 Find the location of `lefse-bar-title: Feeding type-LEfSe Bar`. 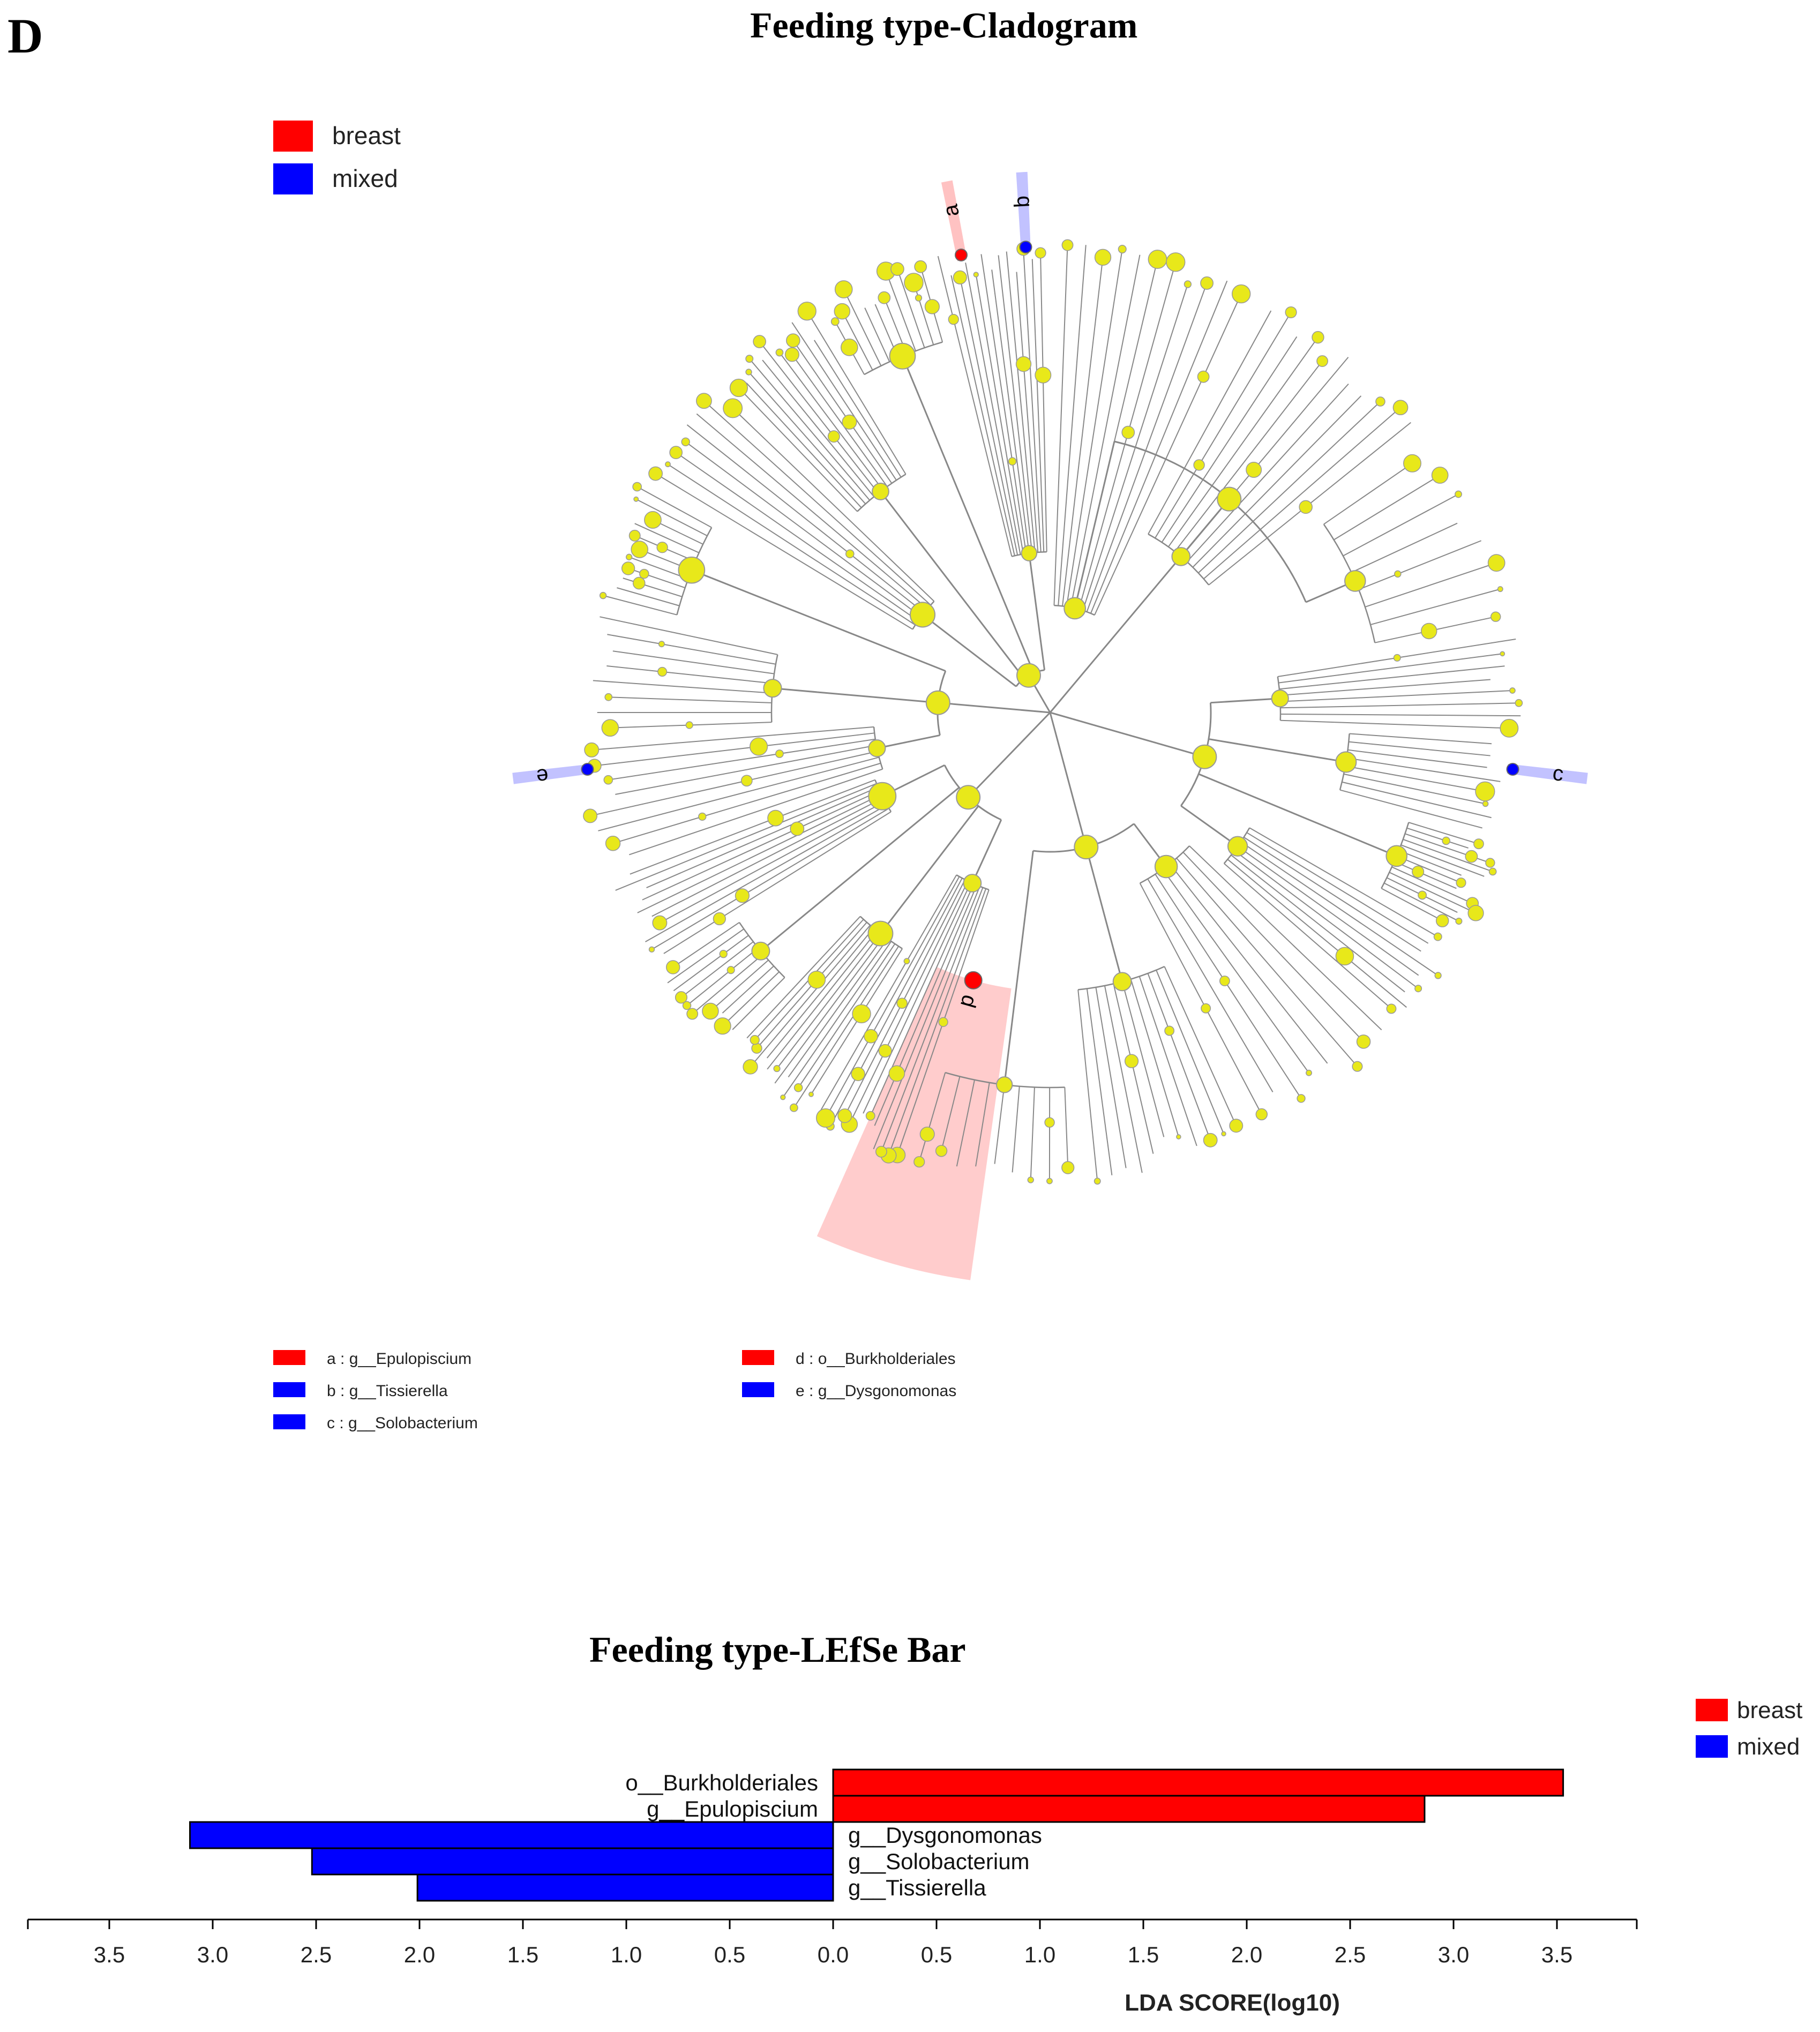

lefse-bar-title: Feeding type-LEfSe Bar is located at coordinates (777, 1649).